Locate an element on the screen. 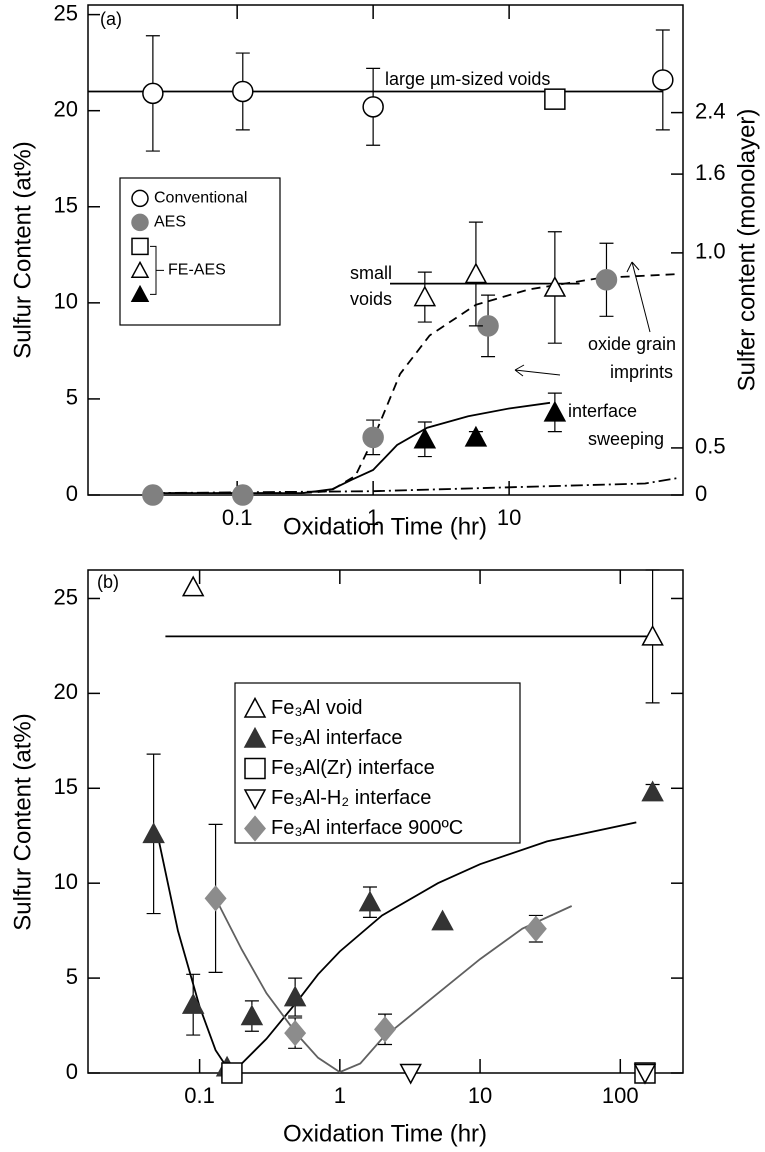 The width and height of the screenshot is (765, 1152). y2-tick-label: 1.0 is located at coordinates (710, 251).